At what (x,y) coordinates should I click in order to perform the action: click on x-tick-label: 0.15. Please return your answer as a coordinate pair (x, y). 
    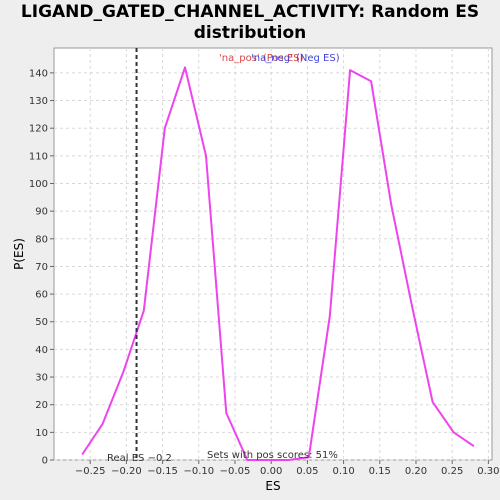
    Looking at the image, I should click on (380, 471).